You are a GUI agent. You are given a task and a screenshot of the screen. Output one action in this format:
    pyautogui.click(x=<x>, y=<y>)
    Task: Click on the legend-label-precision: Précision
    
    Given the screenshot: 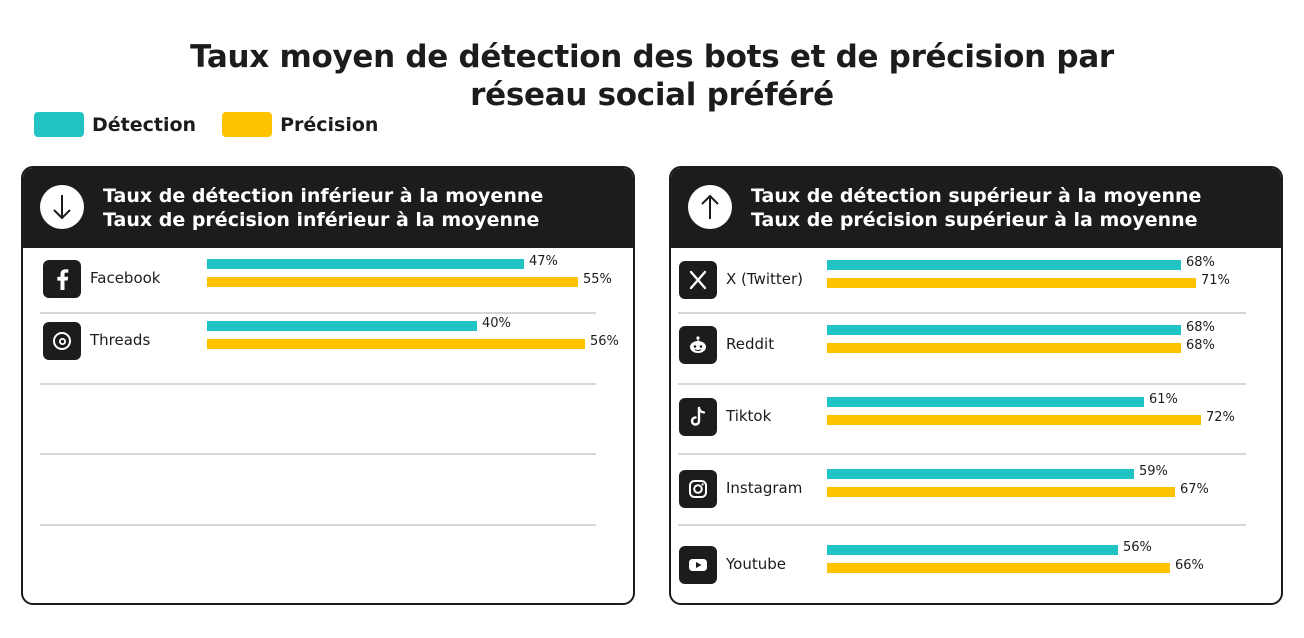 What is the action you would take?
    pyautogui.click(x=329, y=124)
    